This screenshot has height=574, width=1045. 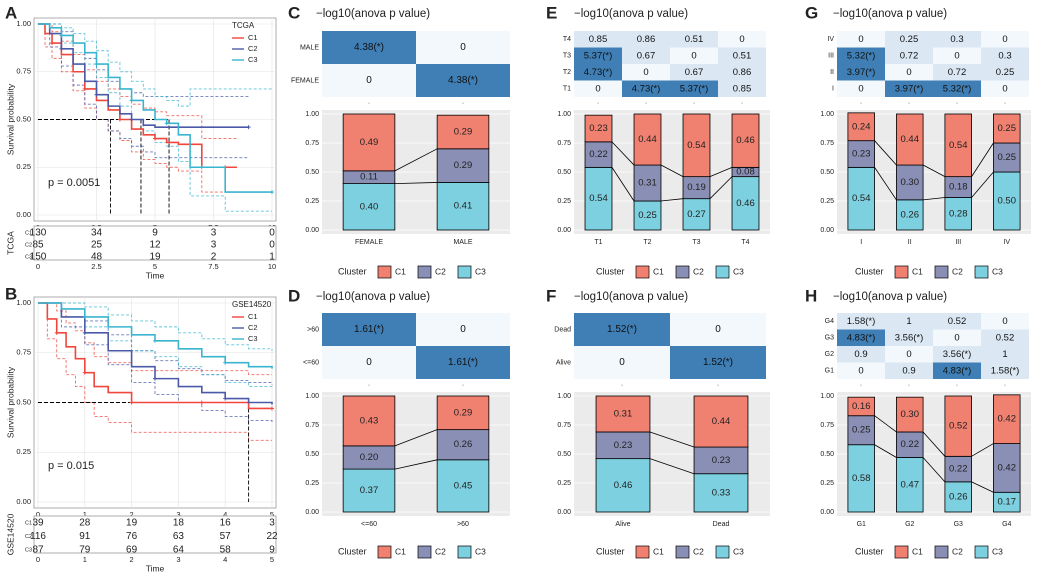 I want to click on km-curve-C1, so click(x=155, y=356).